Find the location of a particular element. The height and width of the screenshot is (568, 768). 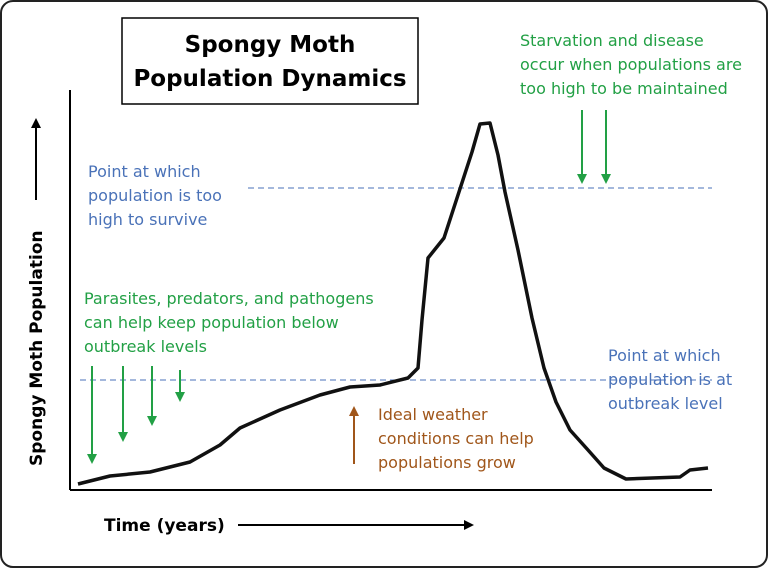

annotation-line: outbreak level is located at coordinates (665, 403).